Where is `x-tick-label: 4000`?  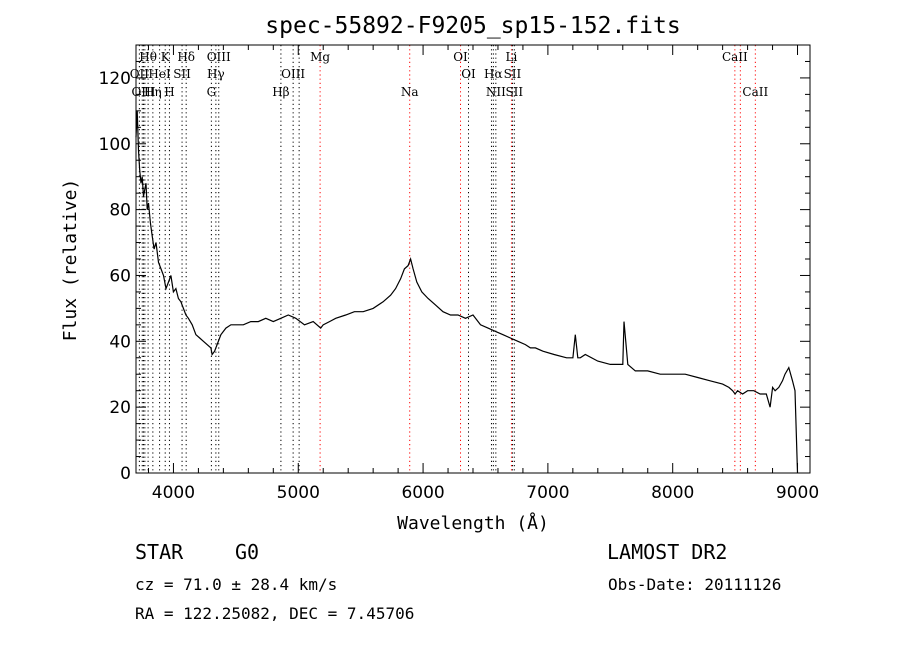 x-tick-label: 4000 is located at coordinates (173, 493).